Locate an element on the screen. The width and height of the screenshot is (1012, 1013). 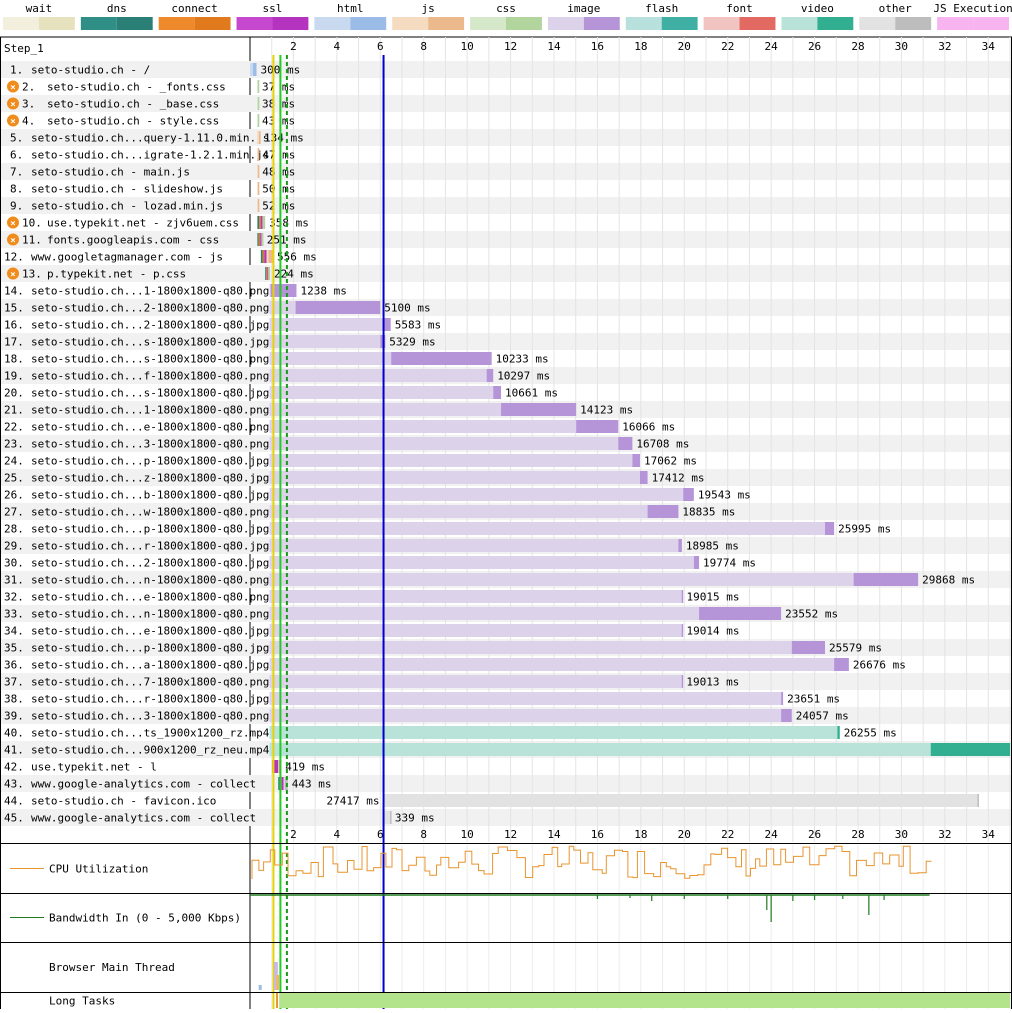
duration-label: 1238 ms is located at coordinates (323, 291).